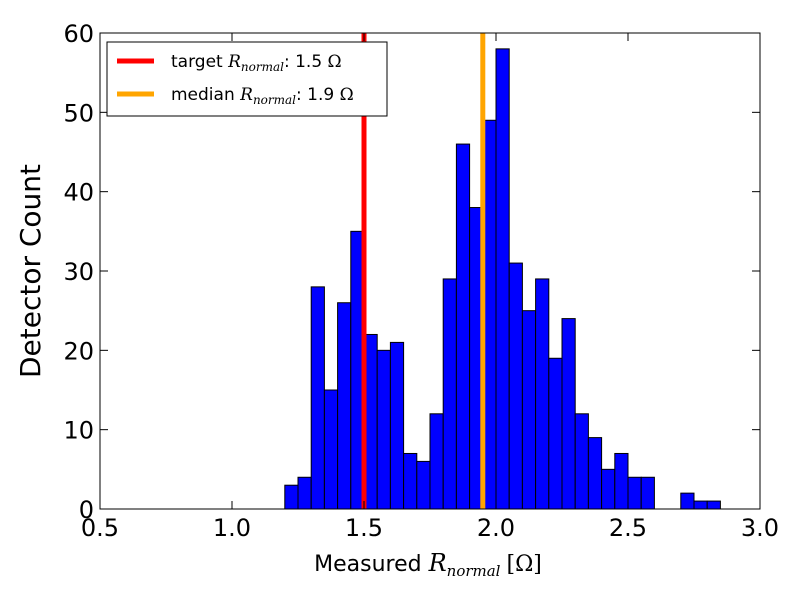  Describe the element at coordinates (232, 528) in the screenshot. I see `x-tick-label: 1.0` at that location.